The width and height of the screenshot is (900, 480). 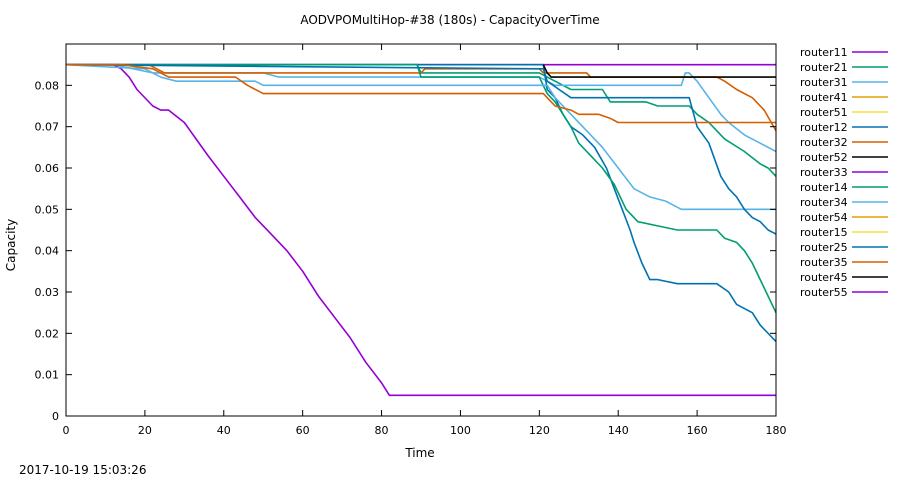 What do you see at coordinates (824, 247) in the screenshot?
I see `legend-label-router25: router25` at bounding box center [824, 247].